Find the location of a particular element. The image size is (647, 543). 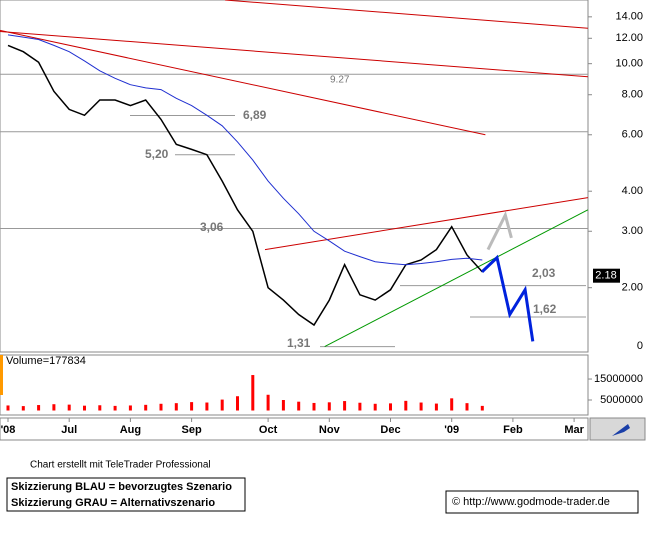

y-tick-label: 6.00 is located at coordinates (632, 135).